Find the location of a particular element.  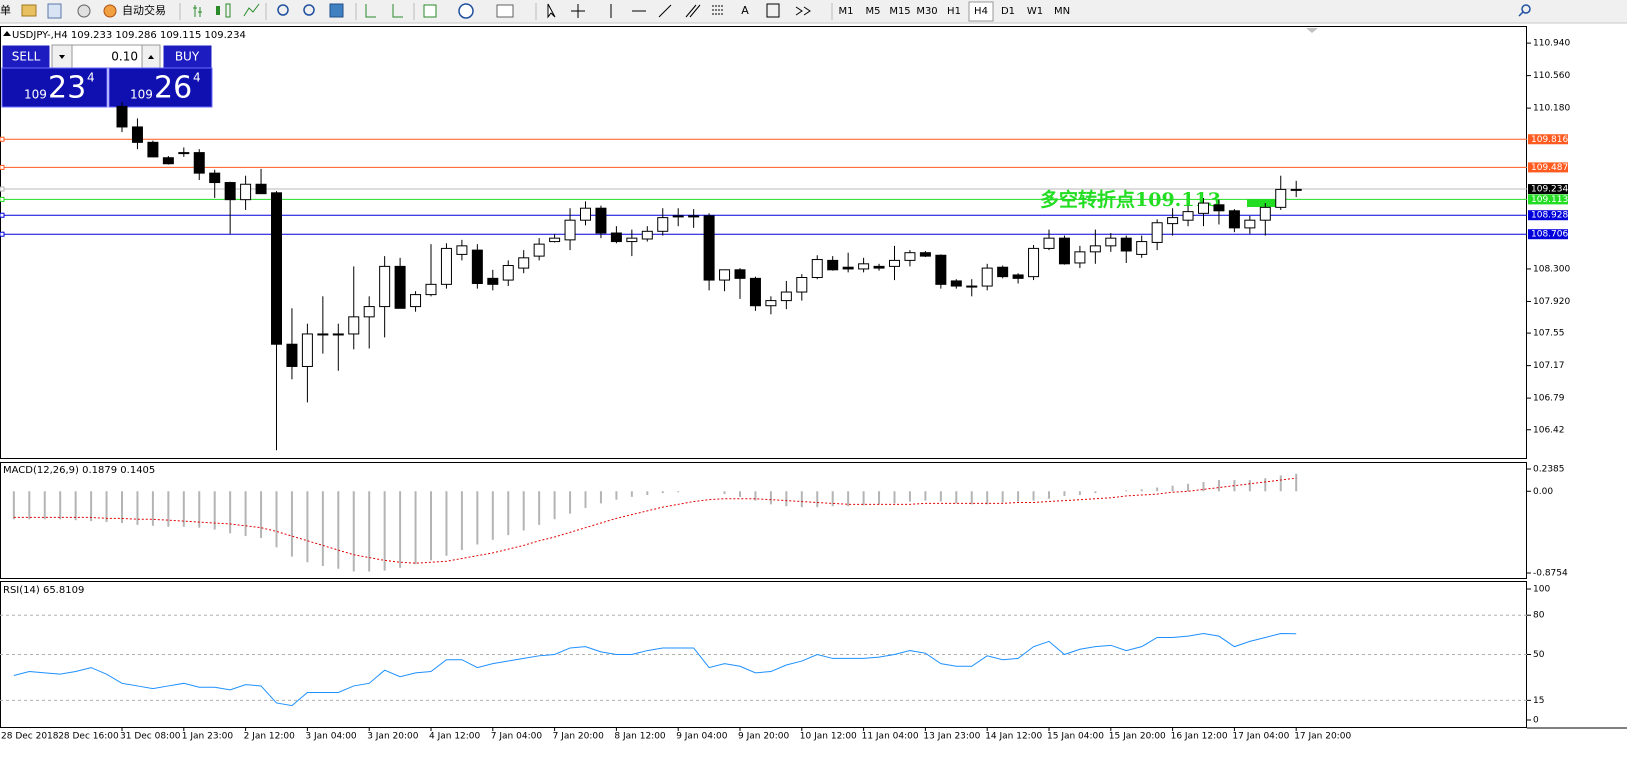

ask-big: 109 is located at coordinates (141, 95).